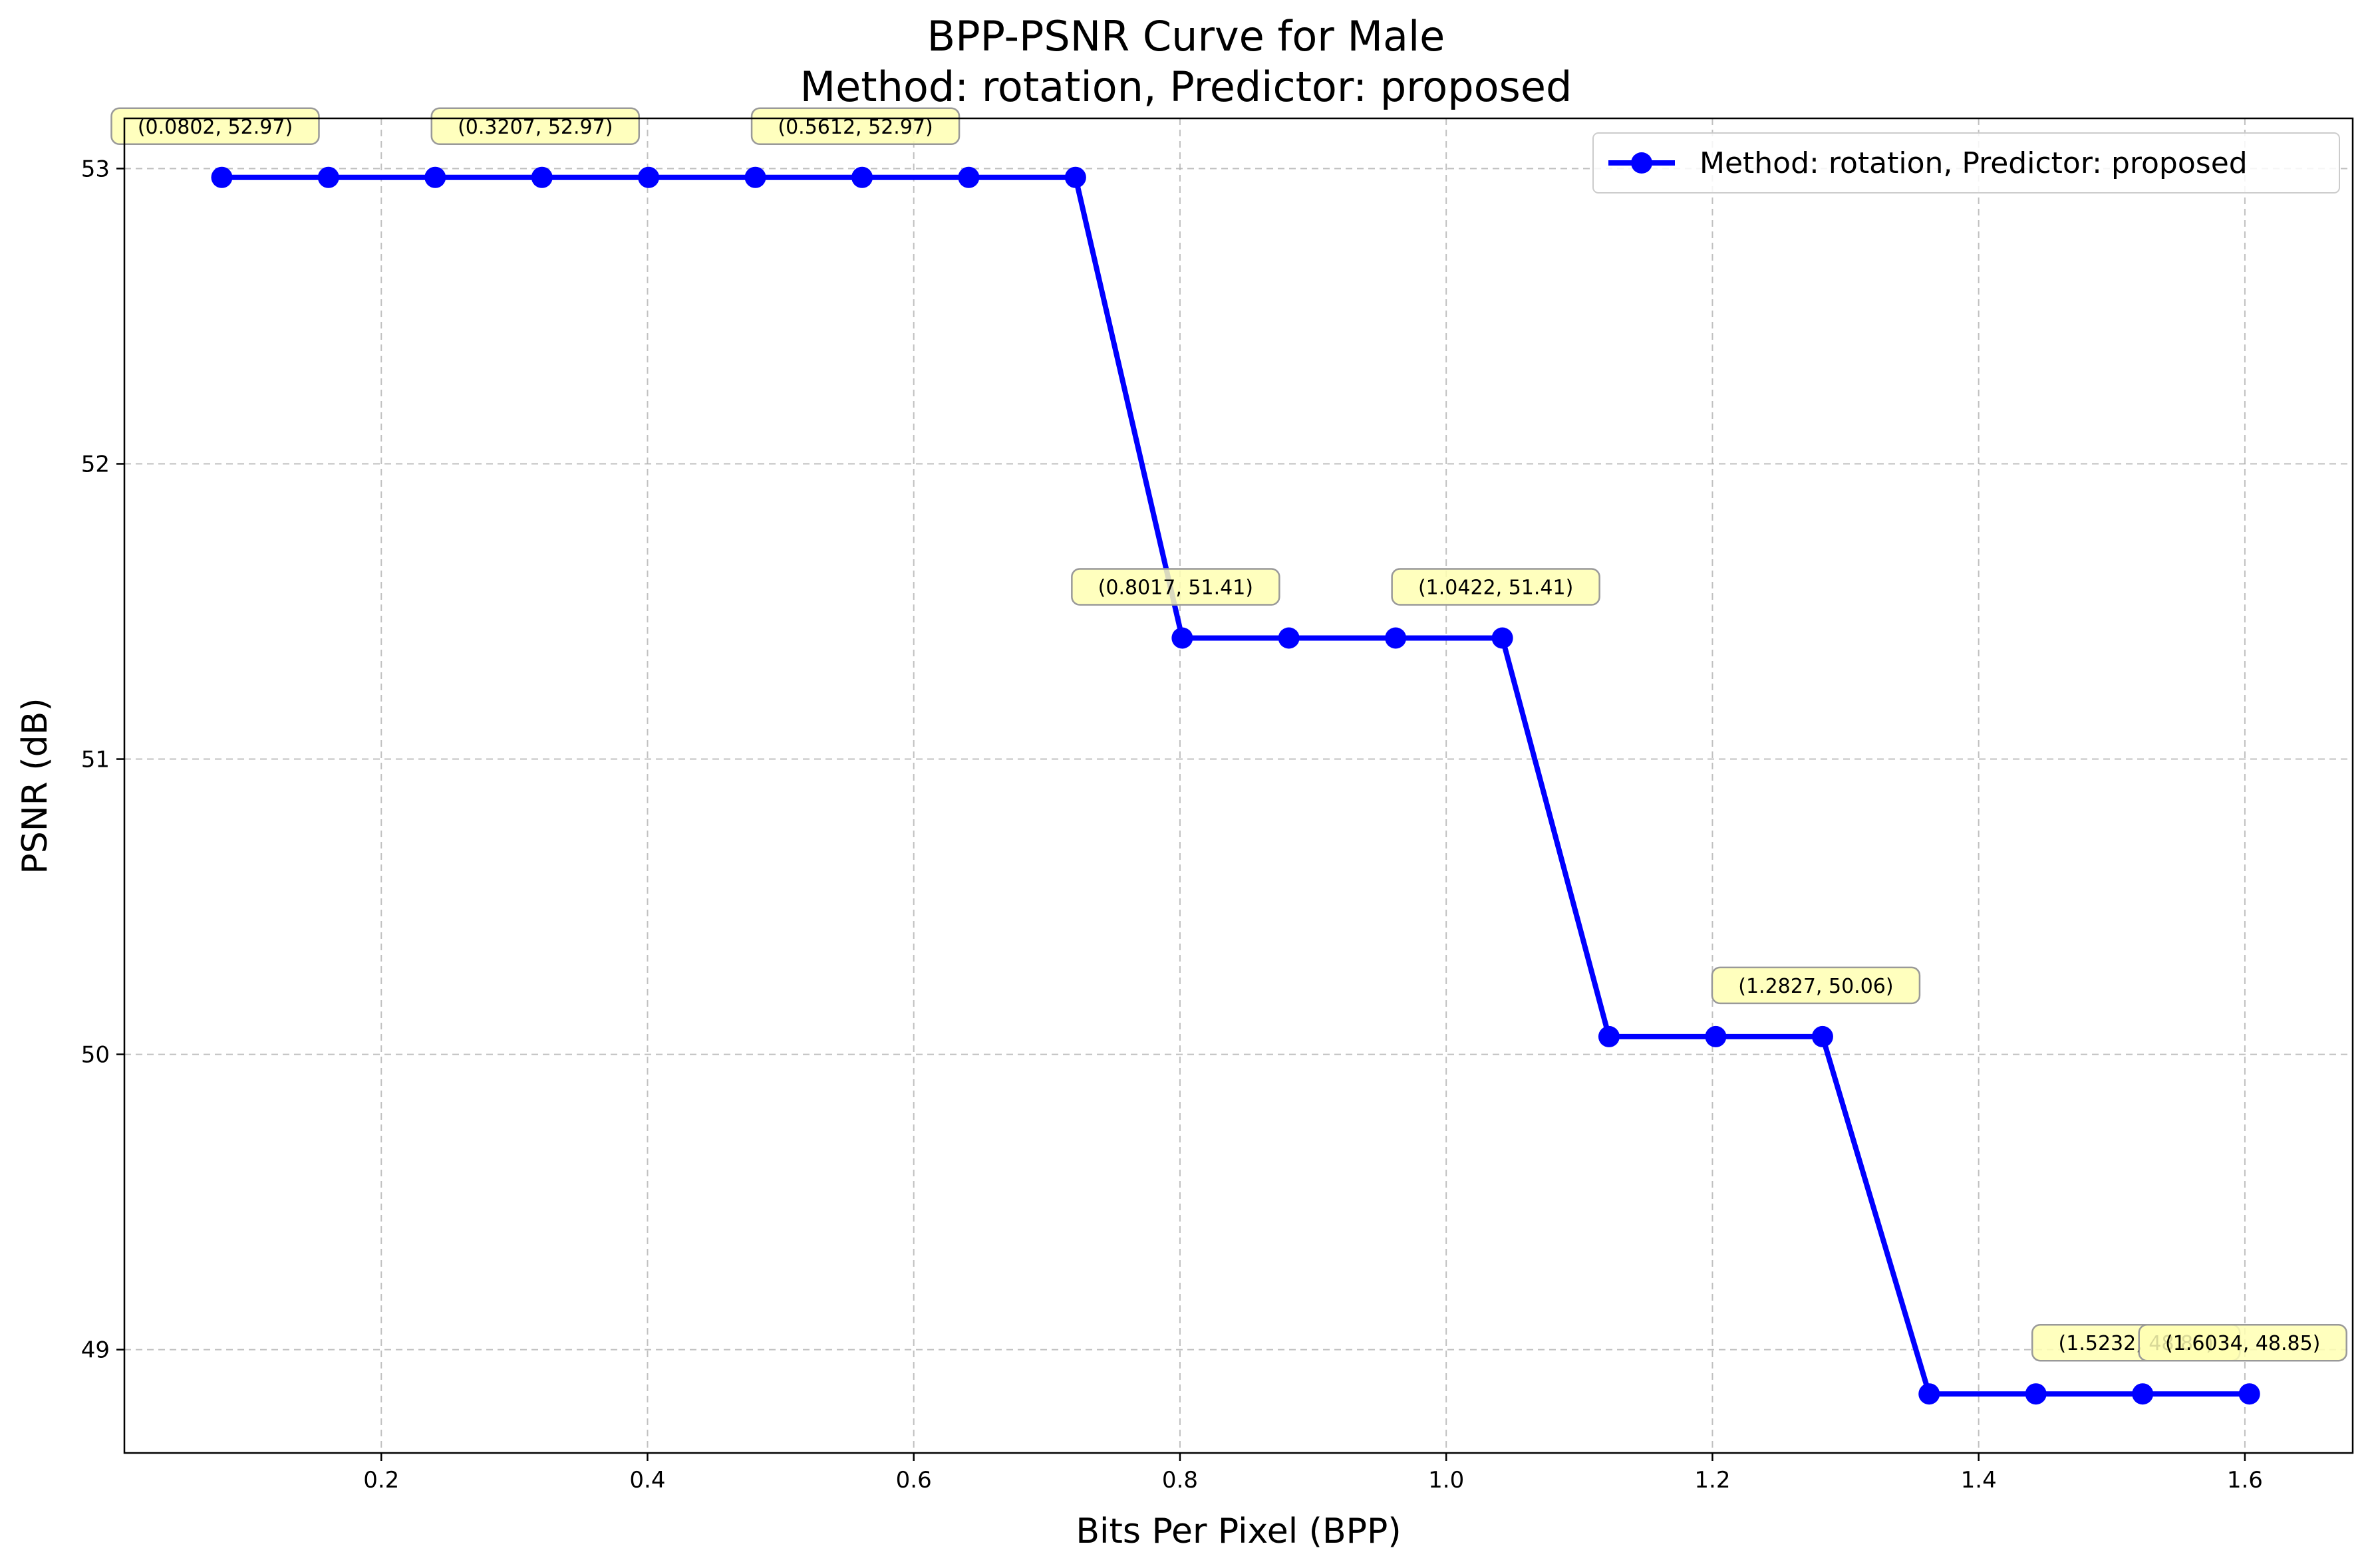 This screenshot has height=1568, width=2372. Describe the element at coordinates (1238, 1531) in the screenshot. I see `x-axis-label: Bits Per Pixel (BPP)` at that location.